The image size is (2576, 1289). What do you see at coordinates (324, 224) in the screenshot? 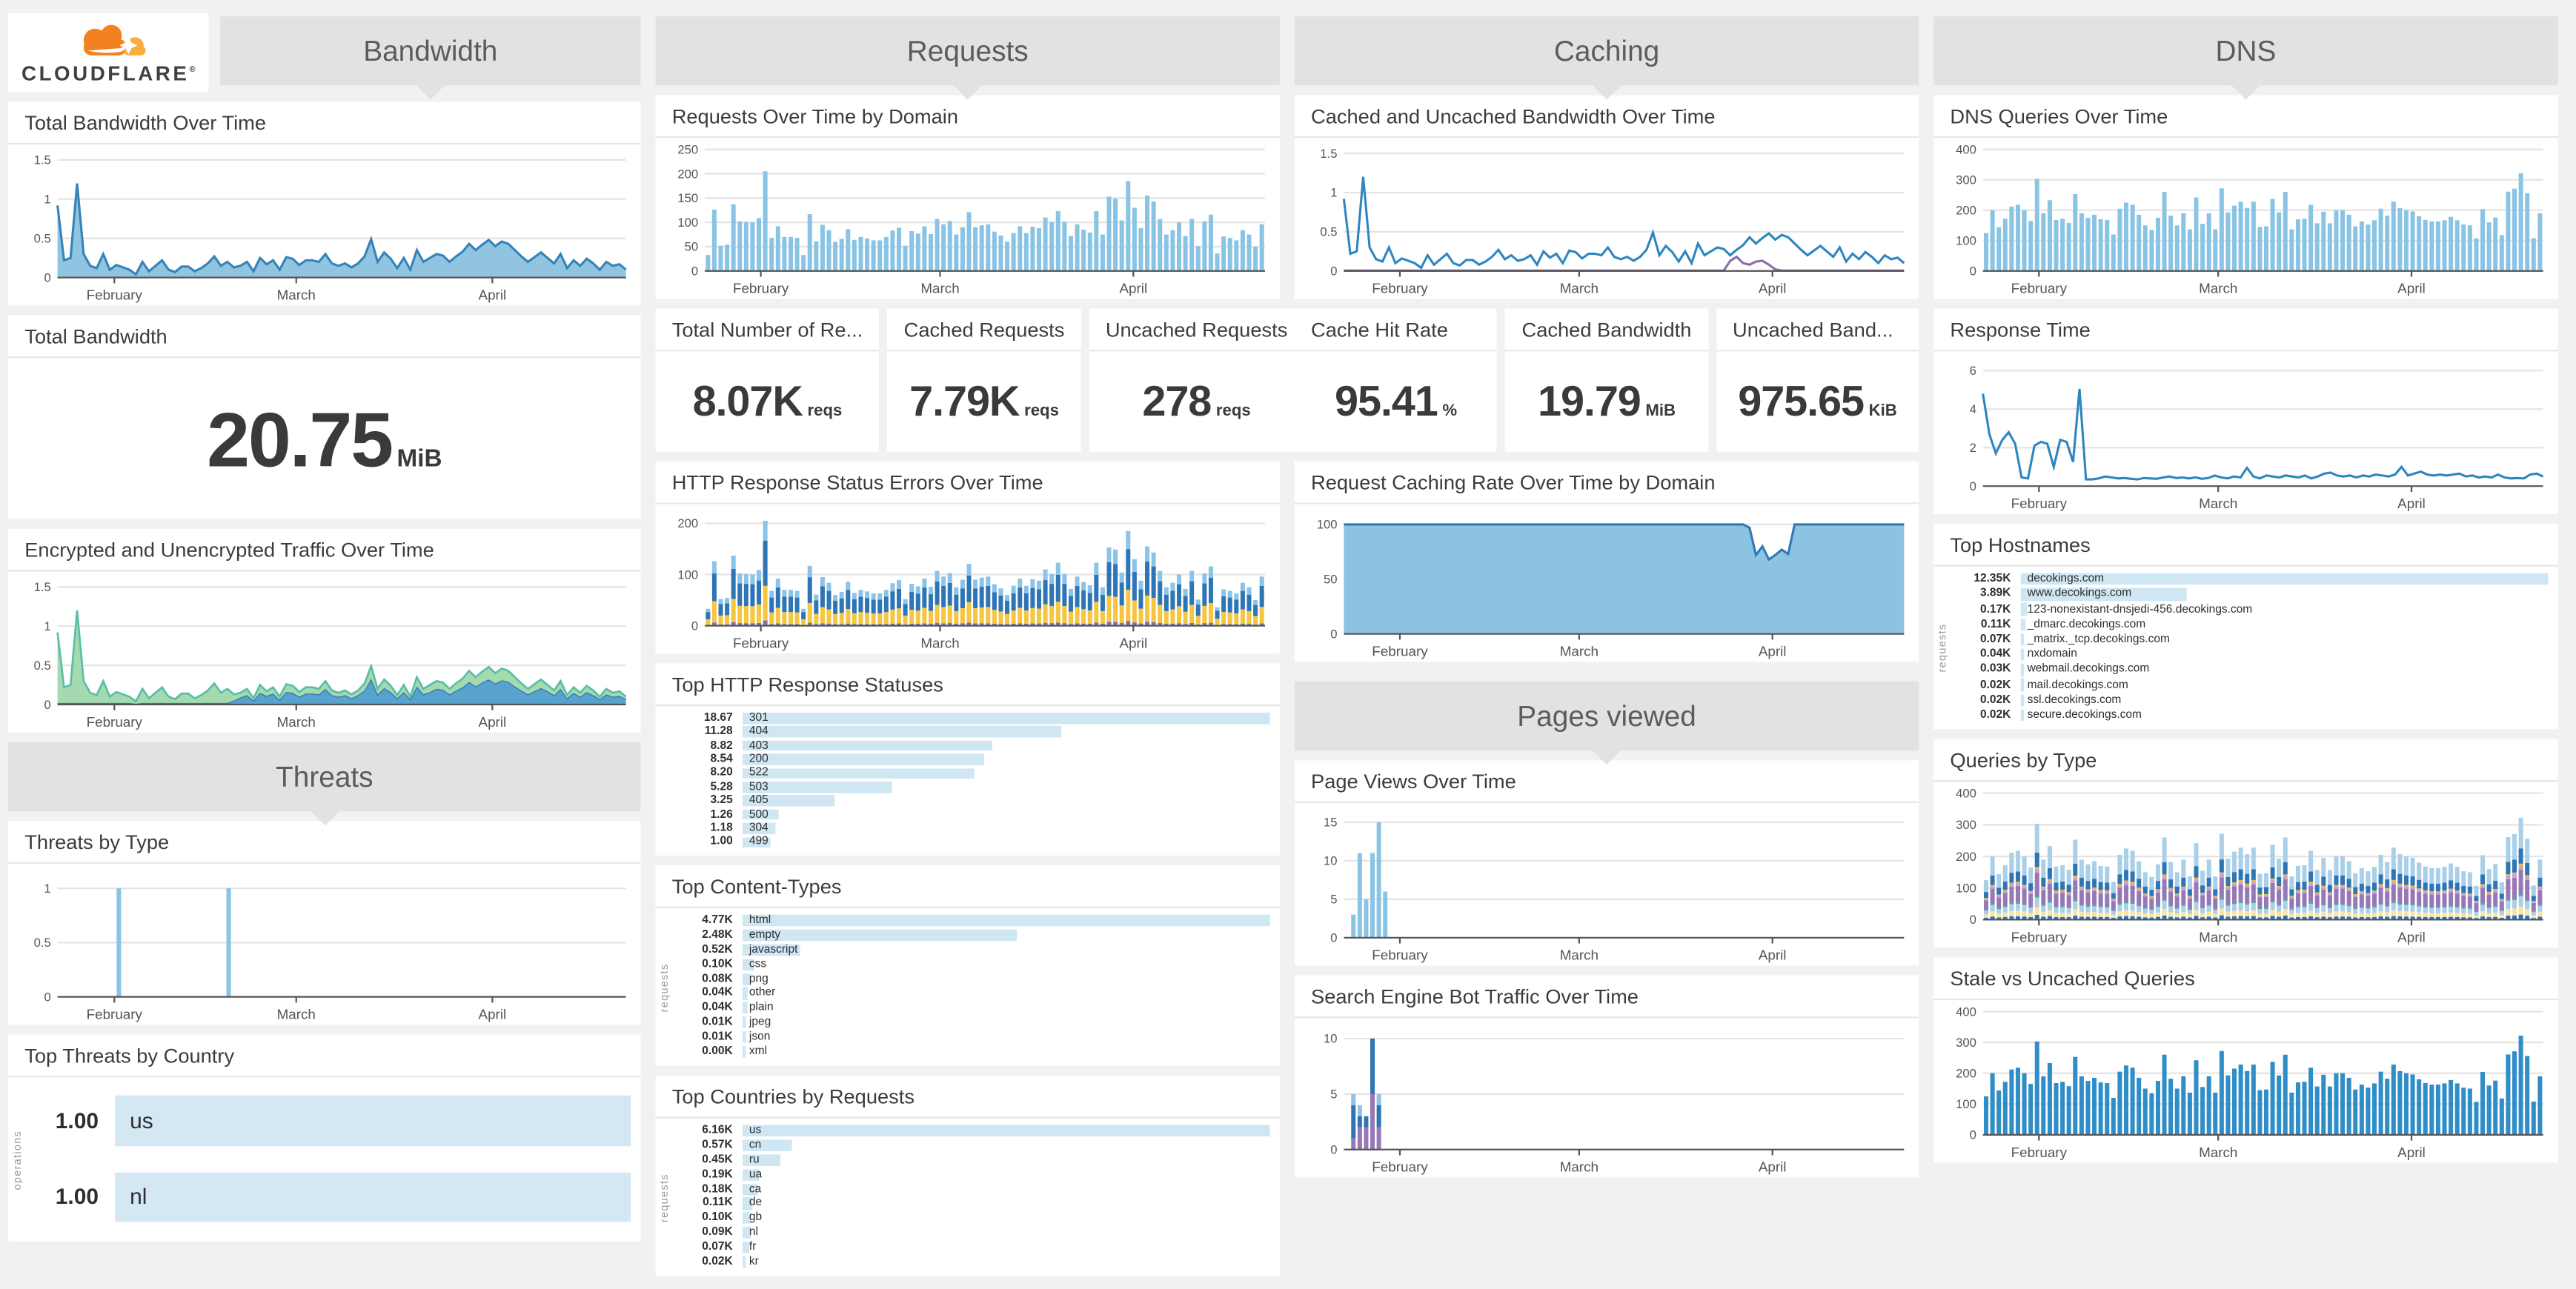
I see `total-bandwidth-over-time-chart: 0 0.5 1 1.5 February March April` at bounding box center [324, 224].